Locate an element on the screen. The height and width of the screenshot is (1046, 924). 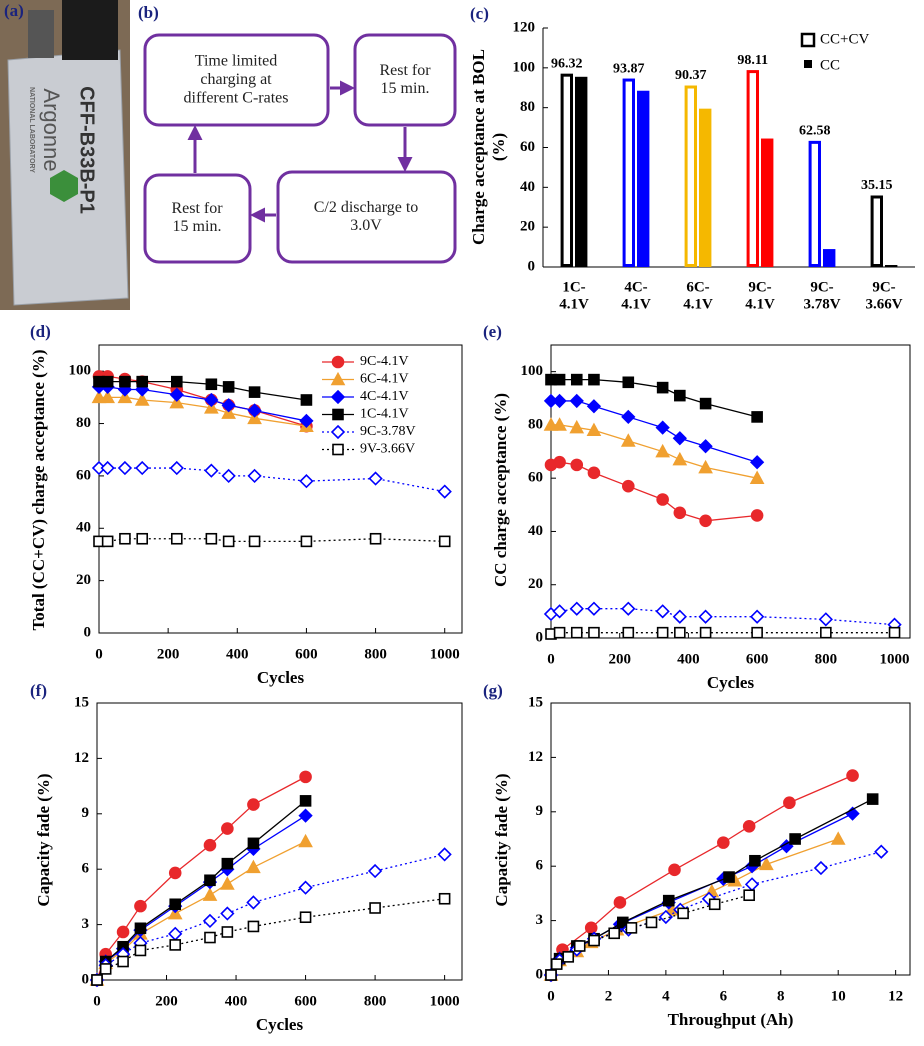
y-tick-label: 60 is located at coordinates (527, 147).